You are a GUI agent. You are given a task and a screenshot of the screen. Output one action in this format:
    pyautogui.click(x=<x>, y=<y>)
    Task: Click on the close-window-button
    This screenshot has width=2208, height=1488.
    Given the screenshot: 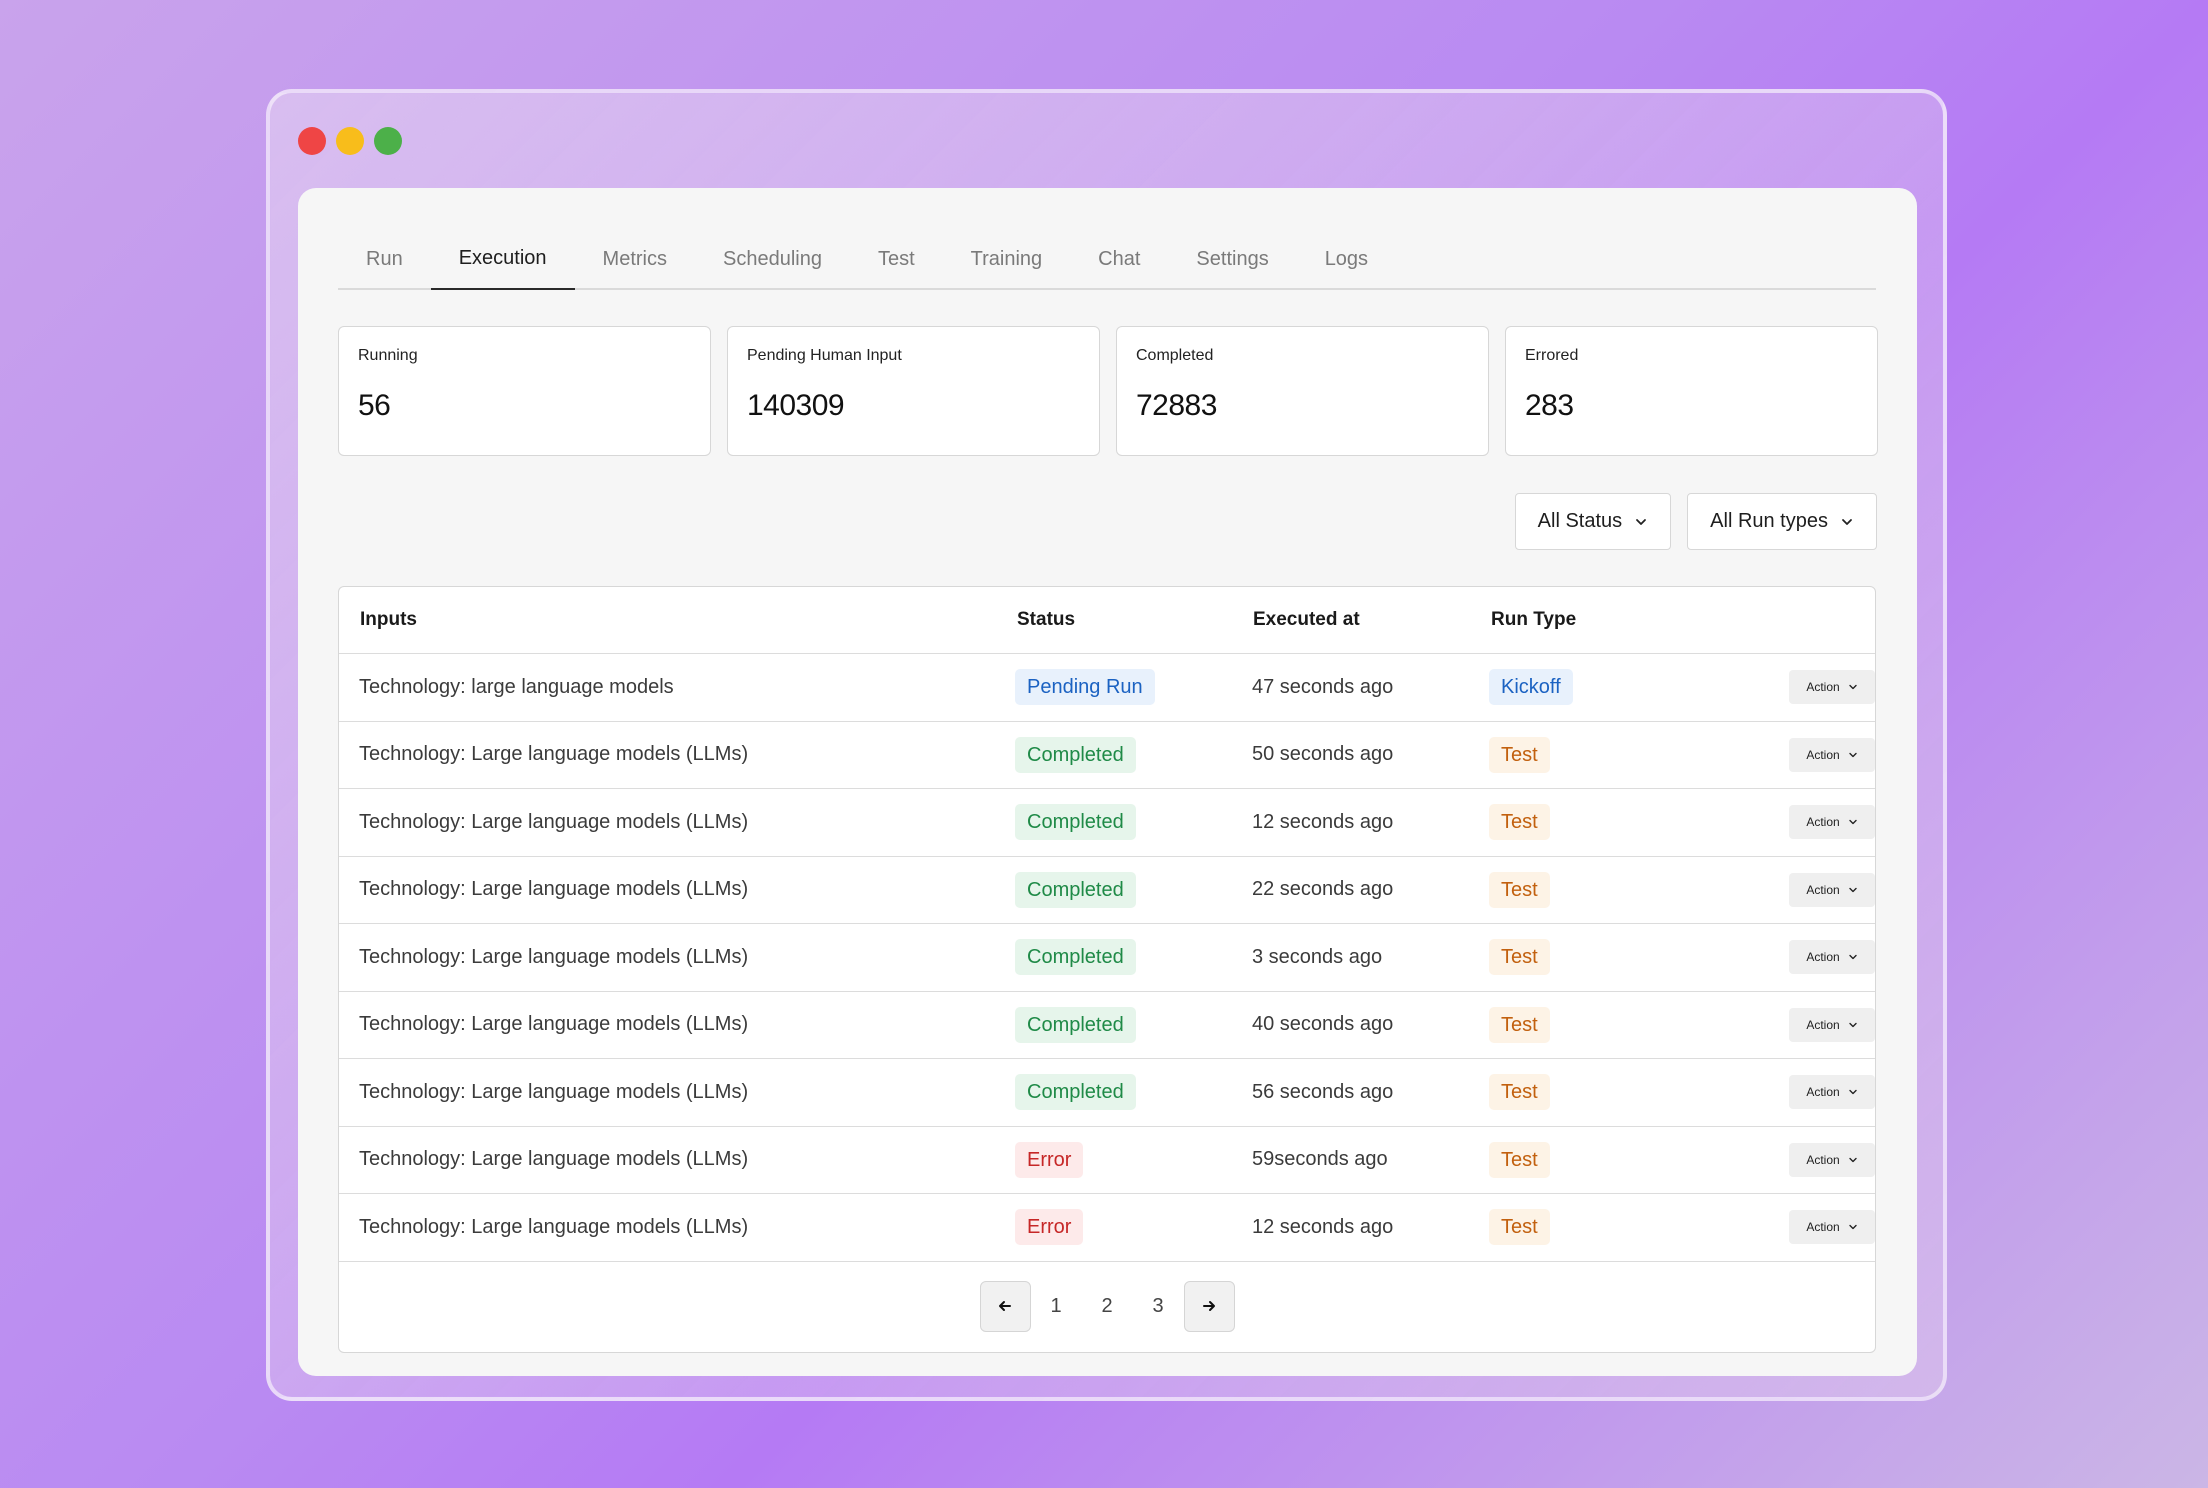 What is the action you would take?
    pyautogui.click(x=312, y=141)
    